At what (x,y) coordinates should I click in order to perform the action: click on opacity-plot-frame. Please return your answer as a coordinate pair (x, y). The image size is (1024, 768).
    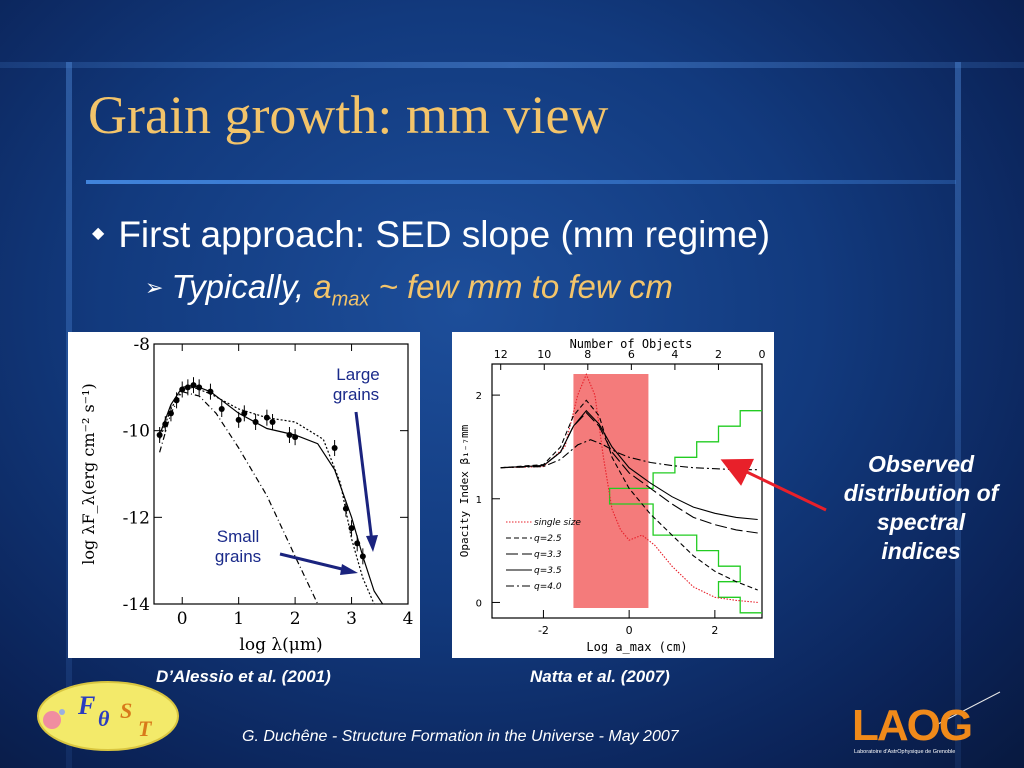
    Looking at the image, I should click on (627, 491).